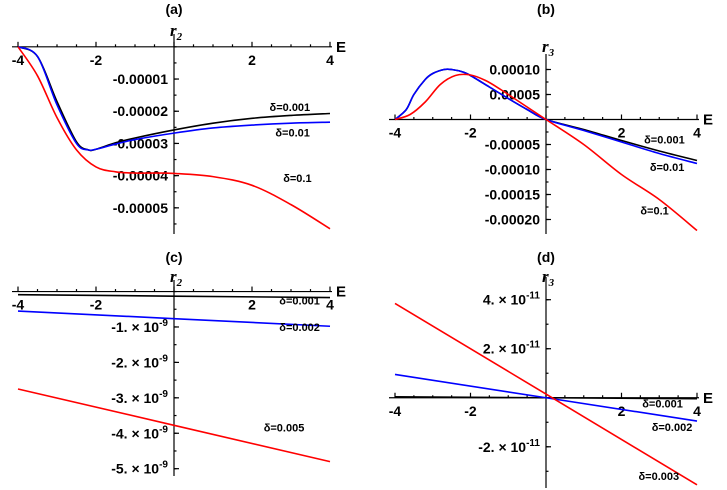 The width and height of the screenshot is (727, 490). What do you see at coordinates (658, 477) in the screenshot?
I see `series-annotation: δ=0.003` at bounding box center [658, 477].